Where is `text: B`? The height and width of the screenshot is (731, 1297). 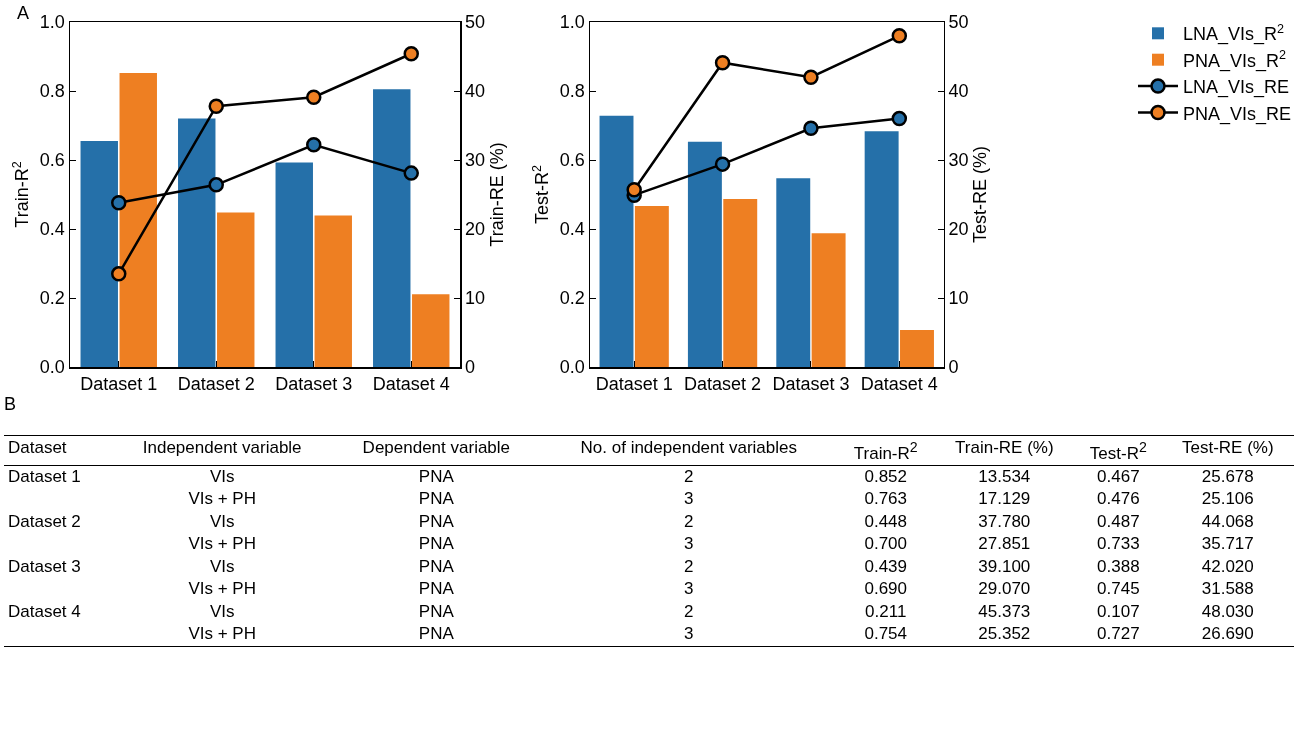 text: B is located at coordinates (10, 404).